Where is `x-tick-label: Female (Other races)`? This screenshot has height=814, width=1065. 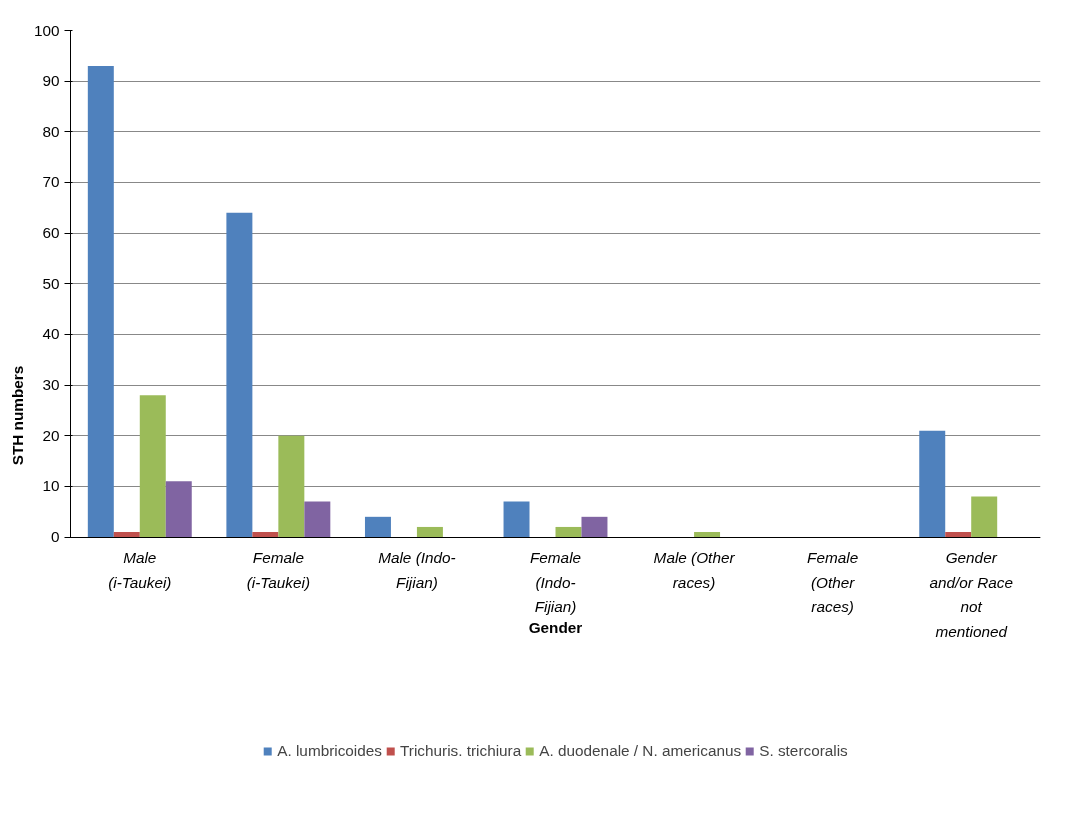 x-tick-label: Female (Other races) is located at coordinates (833, 582).